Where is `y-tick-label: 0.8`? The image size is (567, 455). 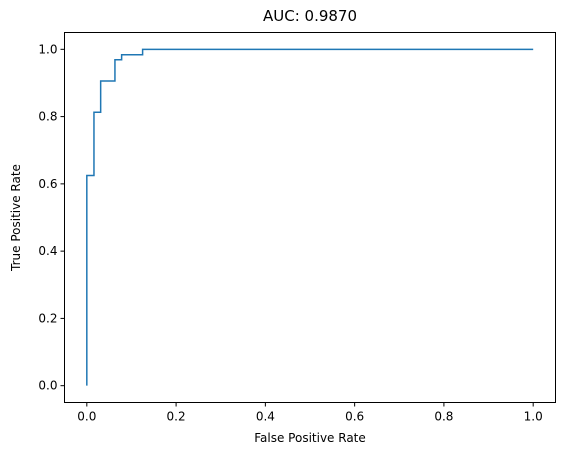
y-tick-label: 0.8 is located at coordinates (47, 117).